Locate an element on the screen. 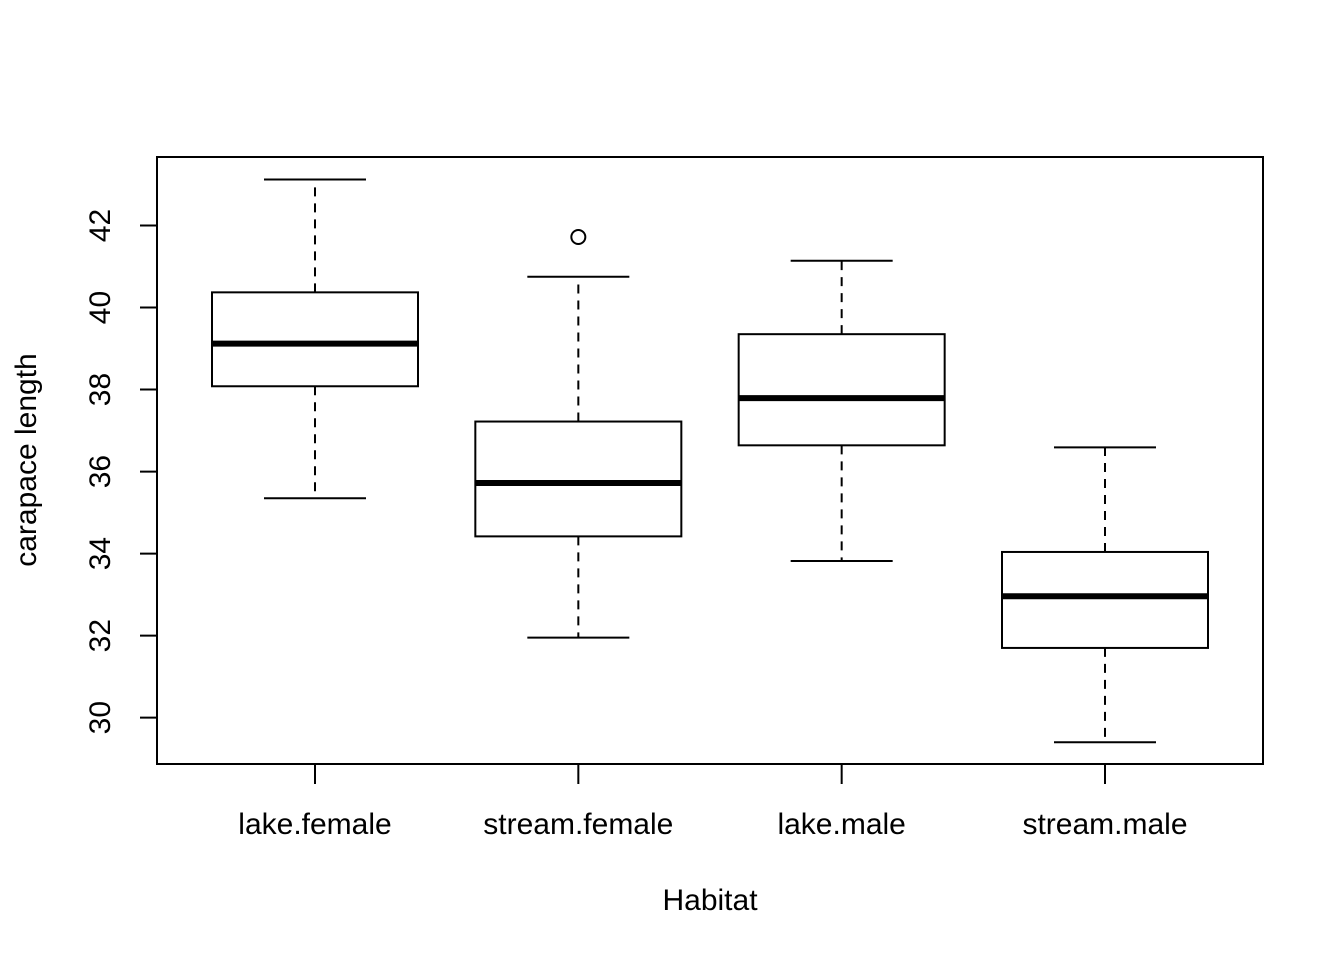 Image resolution: width=1344 pixels, height=960 pixels. box-stream.male is located at coordinates (1105, 595).